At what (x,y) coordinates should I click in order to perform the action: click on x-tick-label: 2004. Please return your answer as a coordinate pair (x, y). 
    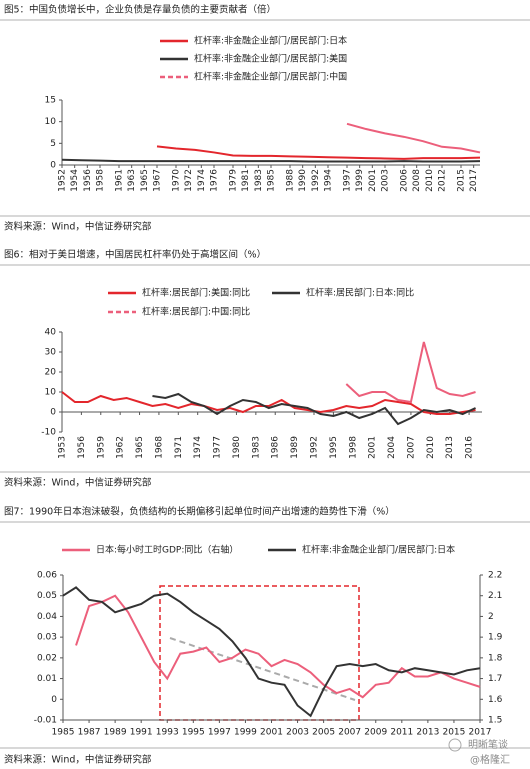
    Looking at the image, I should click on (392, 447).